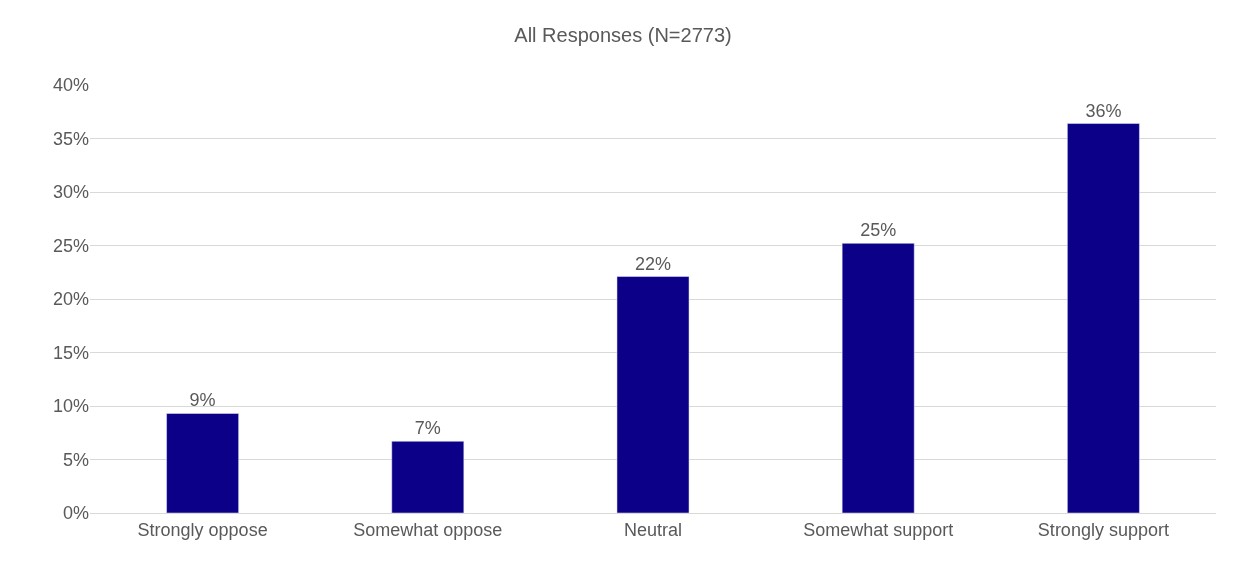 The width and height of the screenshot is (1246, 563). I want to click on y-tick-label: 30%, so click(70, 192).